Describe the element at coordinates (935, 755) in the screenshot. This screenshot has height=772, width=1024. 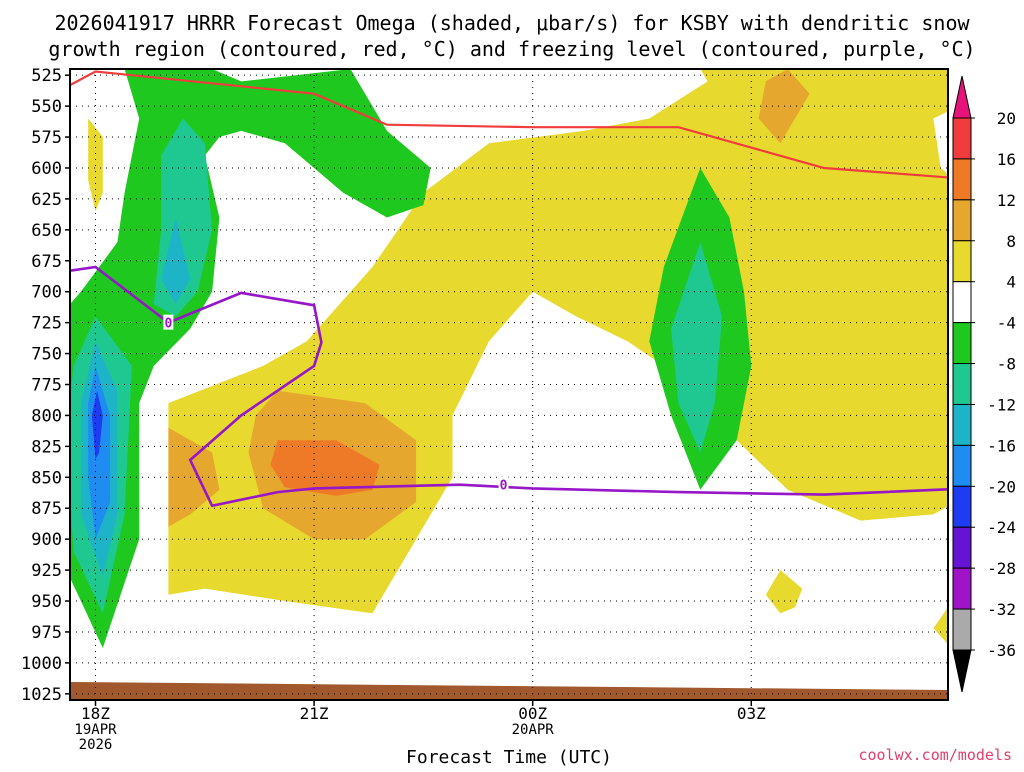
I see `credit-text: coolwx.com/models` at that location.